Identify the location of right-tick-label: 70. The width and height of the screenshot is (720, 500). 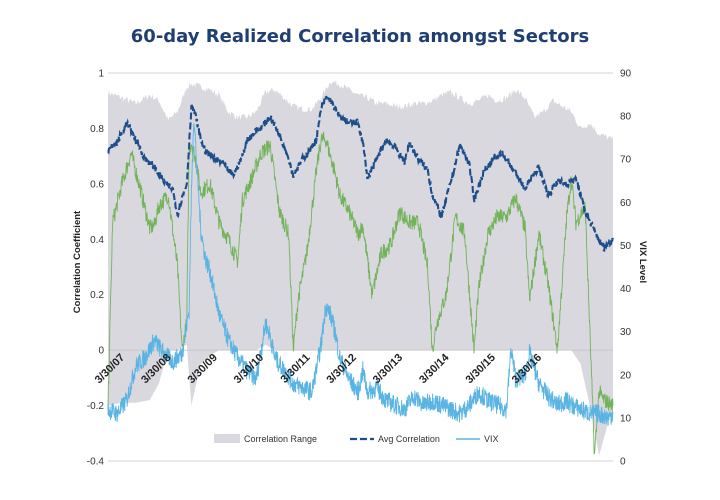
(626, 160).